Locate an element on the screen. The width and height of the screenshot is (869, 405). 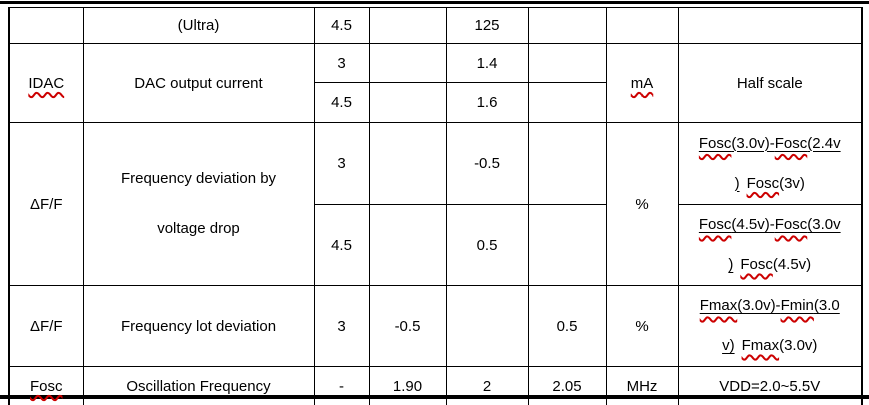
ultra-label: (Ultra) is located at coordinates (198, 25).